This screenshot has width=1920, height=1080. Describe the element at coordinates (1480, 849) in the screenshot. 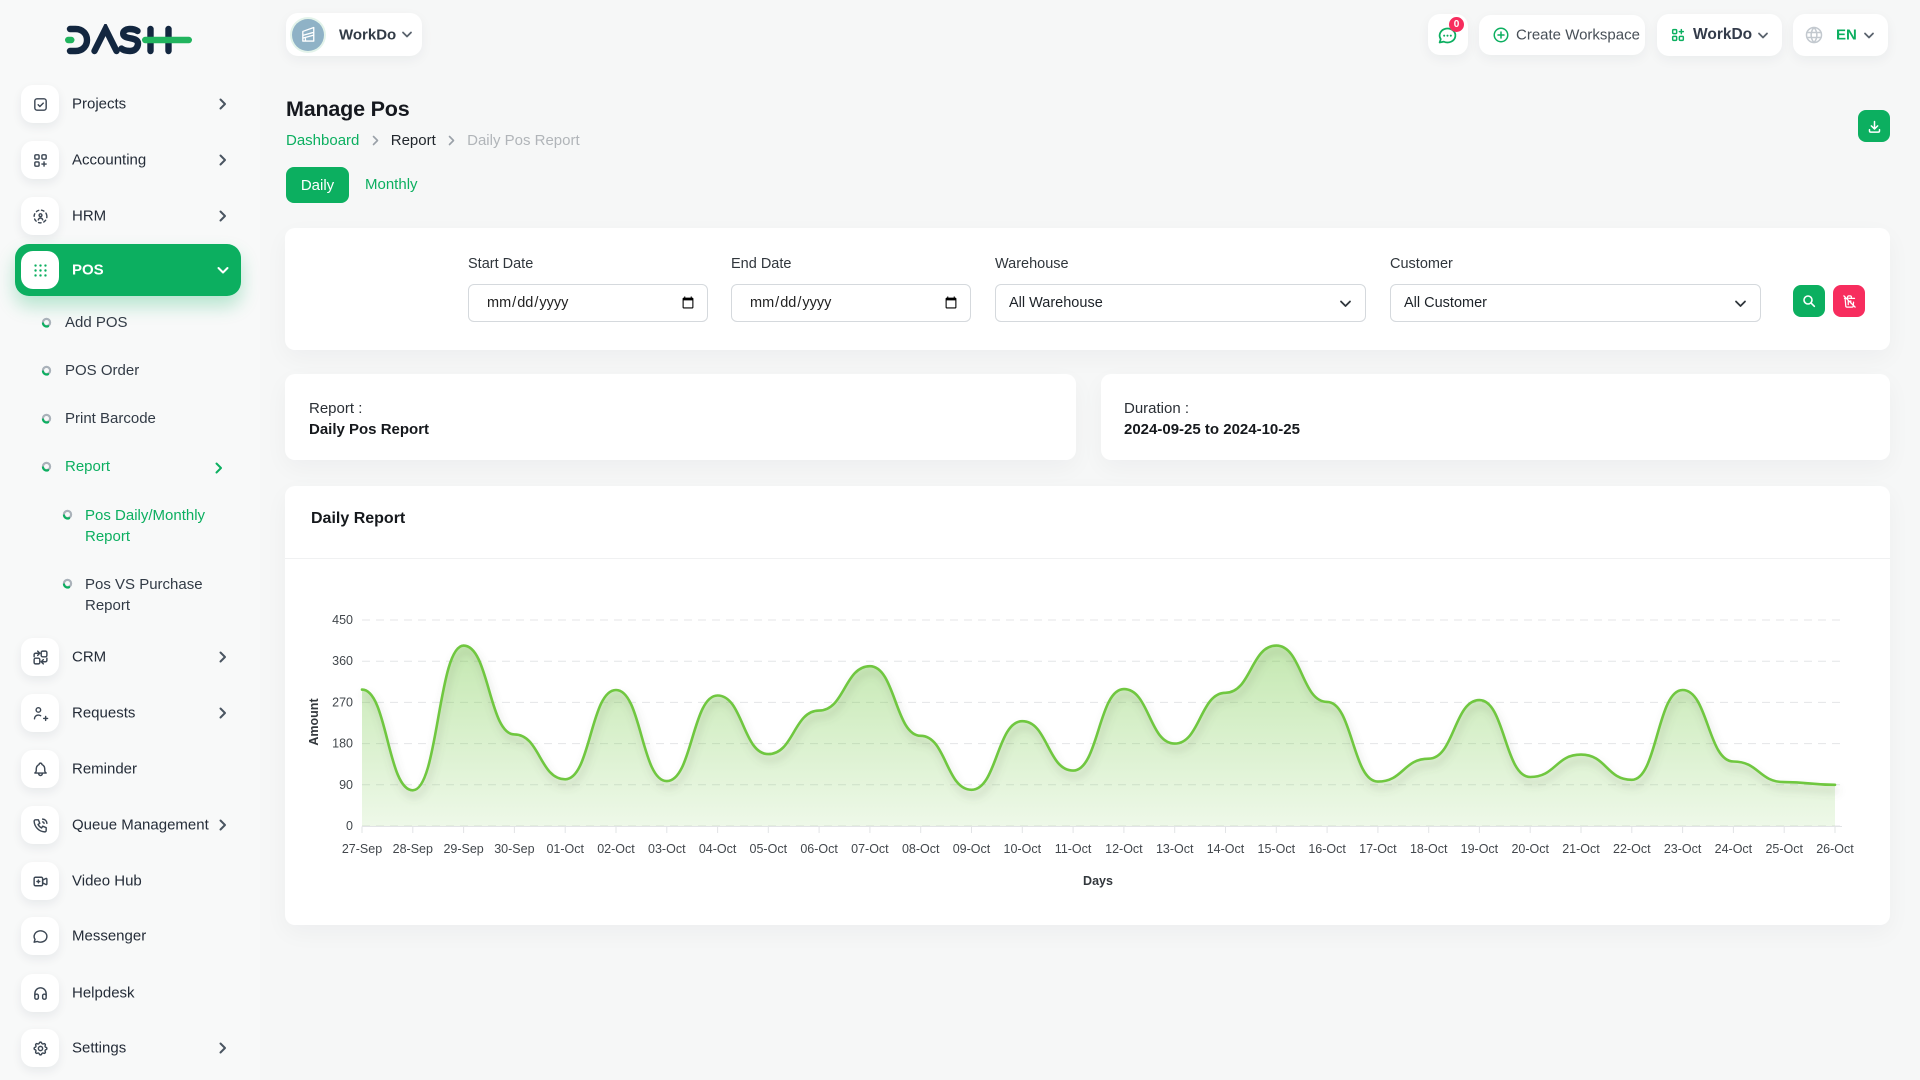

I see `svg-text: 19-Oct` at that location.